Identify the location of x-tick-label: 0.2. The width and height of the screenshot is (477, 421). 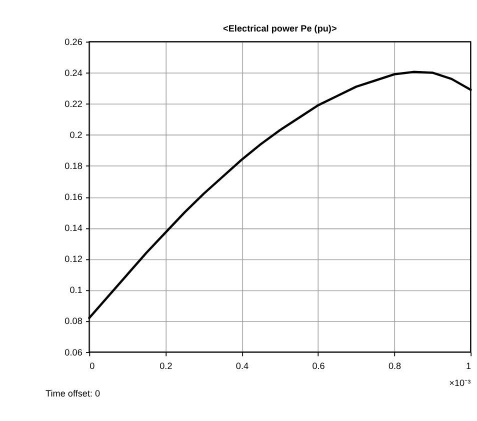
(166, 365).